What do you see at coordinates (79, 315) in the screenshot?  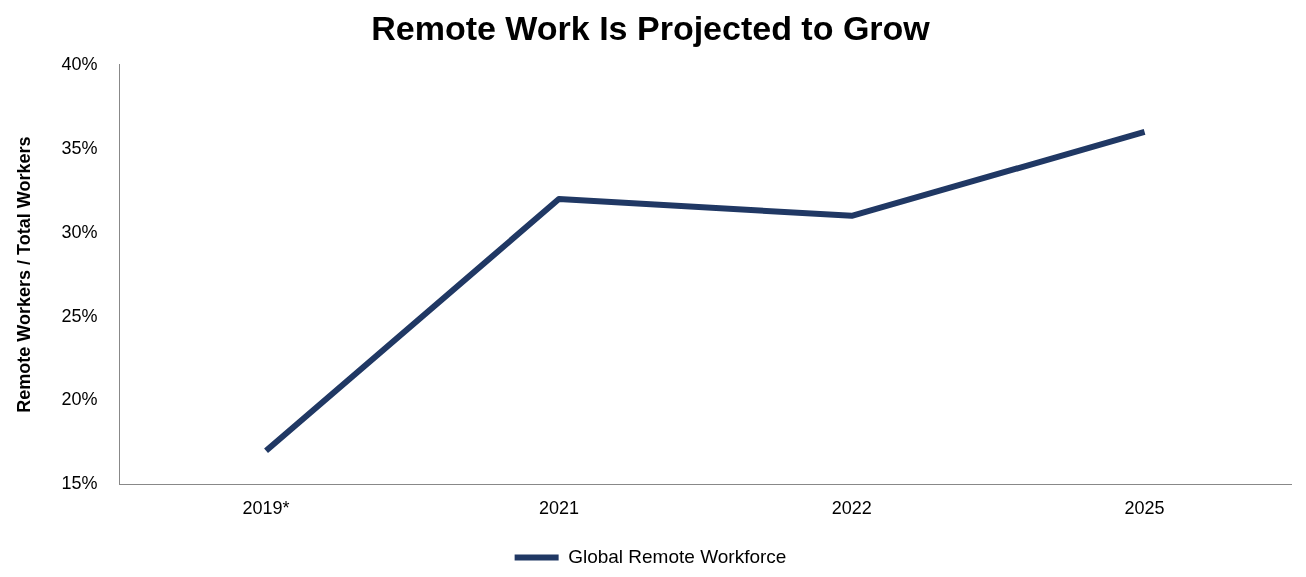 I see `y-tick-label: 25%` at bounding box center [79, 315].